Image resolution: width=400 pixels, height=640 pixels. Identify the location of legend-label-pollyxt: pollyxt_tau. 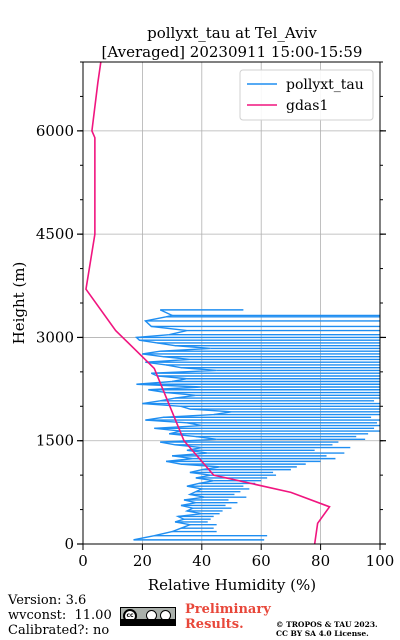
(325, 85).